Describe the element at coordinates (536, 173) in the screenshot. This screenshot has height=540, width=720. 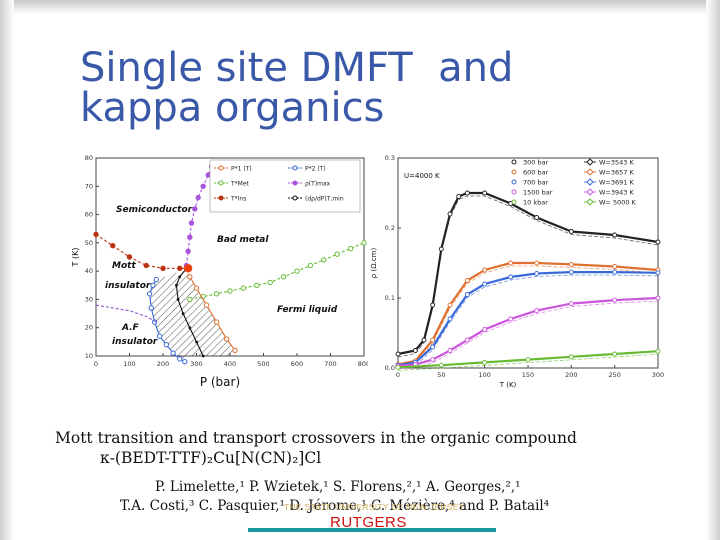
I see `legend-label: 600 bar` at that location.